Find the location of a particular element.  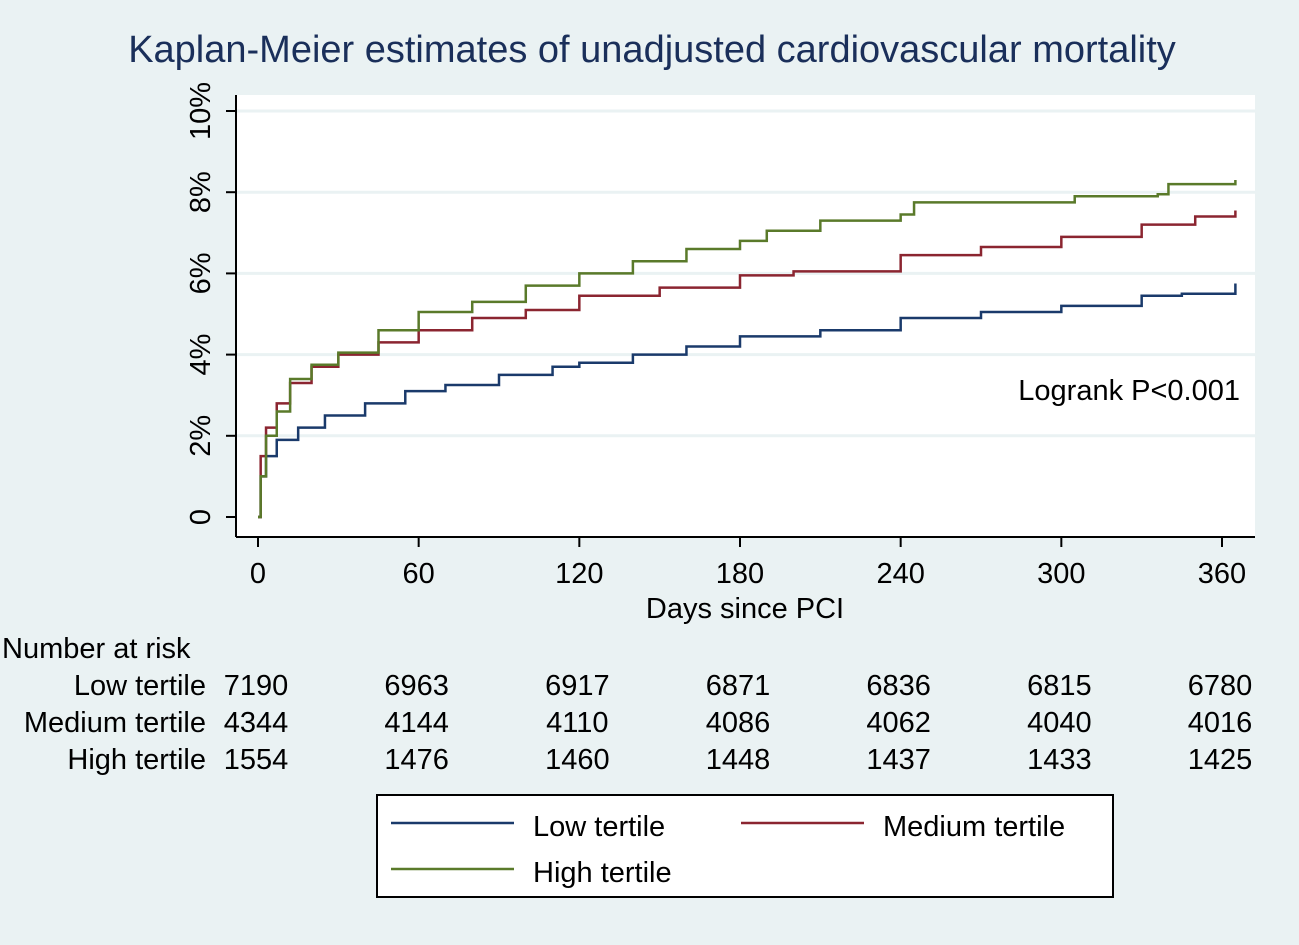

risk-value: 4086 is located at coordinates (738, 723).